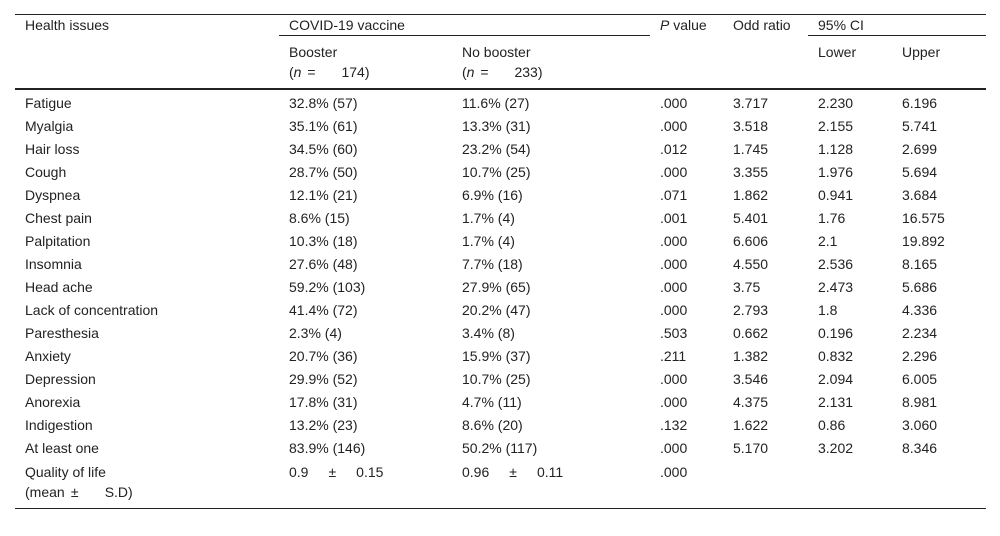 The width and height of the screenshot is (1000, 536). I want to click on cell-no-booster: 4.7% (11), so click(492, 402).